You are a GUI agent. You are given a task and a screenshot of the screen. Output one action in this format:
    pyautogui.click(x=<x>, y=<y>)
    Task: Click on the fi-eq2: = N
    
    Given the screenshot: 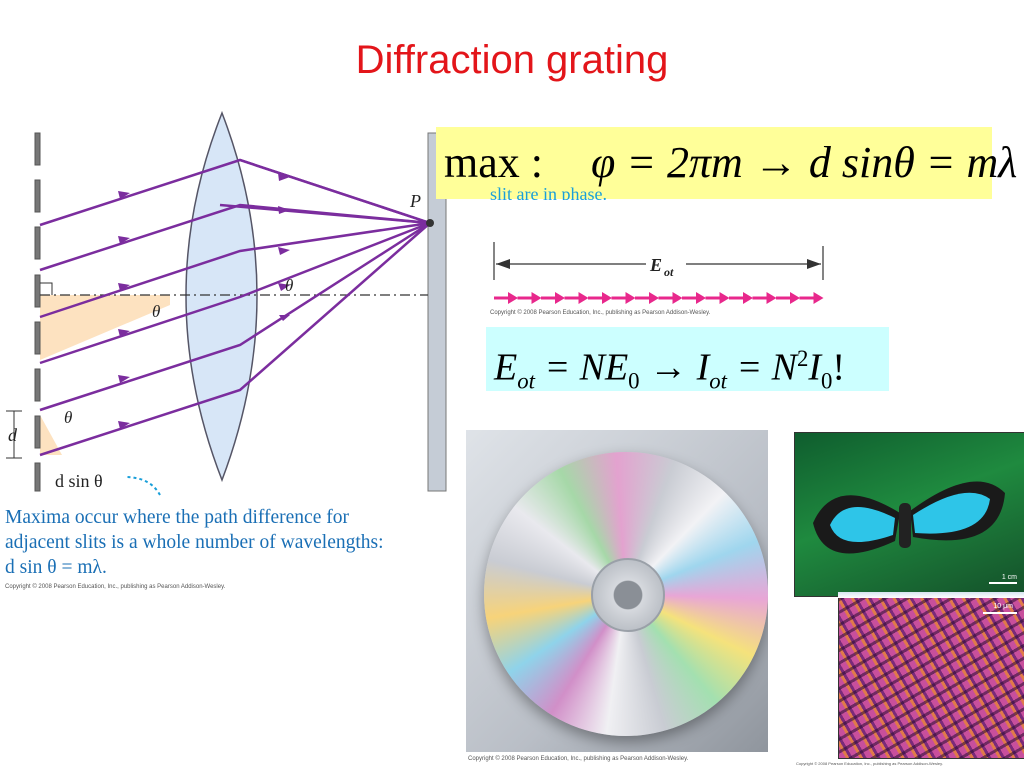 What is the action you would take?
    pyautogui.click(x=761, y=367)
    